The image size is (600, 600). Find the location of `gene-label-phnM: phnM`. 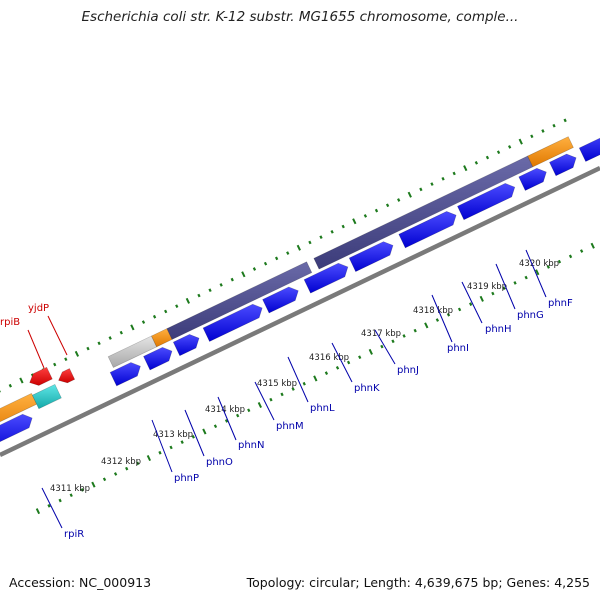

gene-label-phnM: phnM is located at coordinates (290, 426).